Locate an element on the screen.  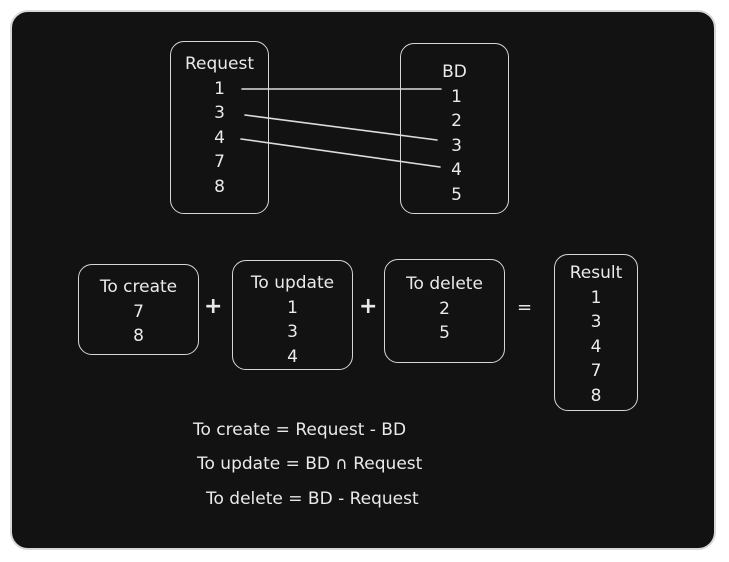
request-item: 8 is located at coordinates (219, 186).